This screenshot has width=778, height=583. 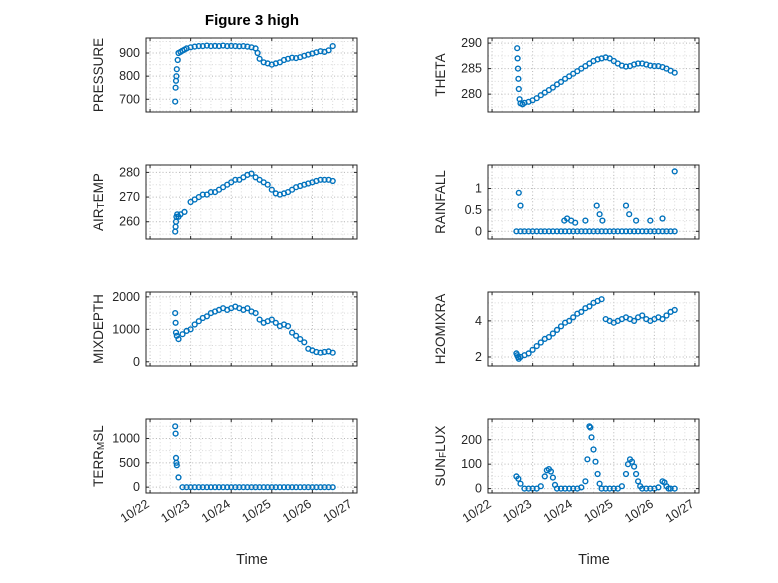 What do you see at coordinates (441, 456) in the screenshot?
I see `y-axis-label-sunflux: SUNFLUX` at bounding box center [441, 456].